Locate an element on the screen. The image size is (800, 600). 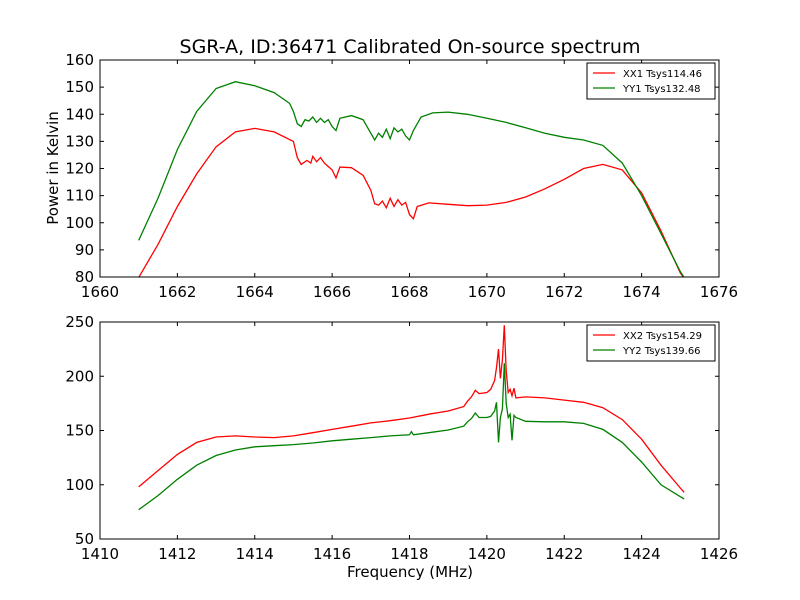
y-axis-label: Power in Kelvin is located at coordinates (53, 168).